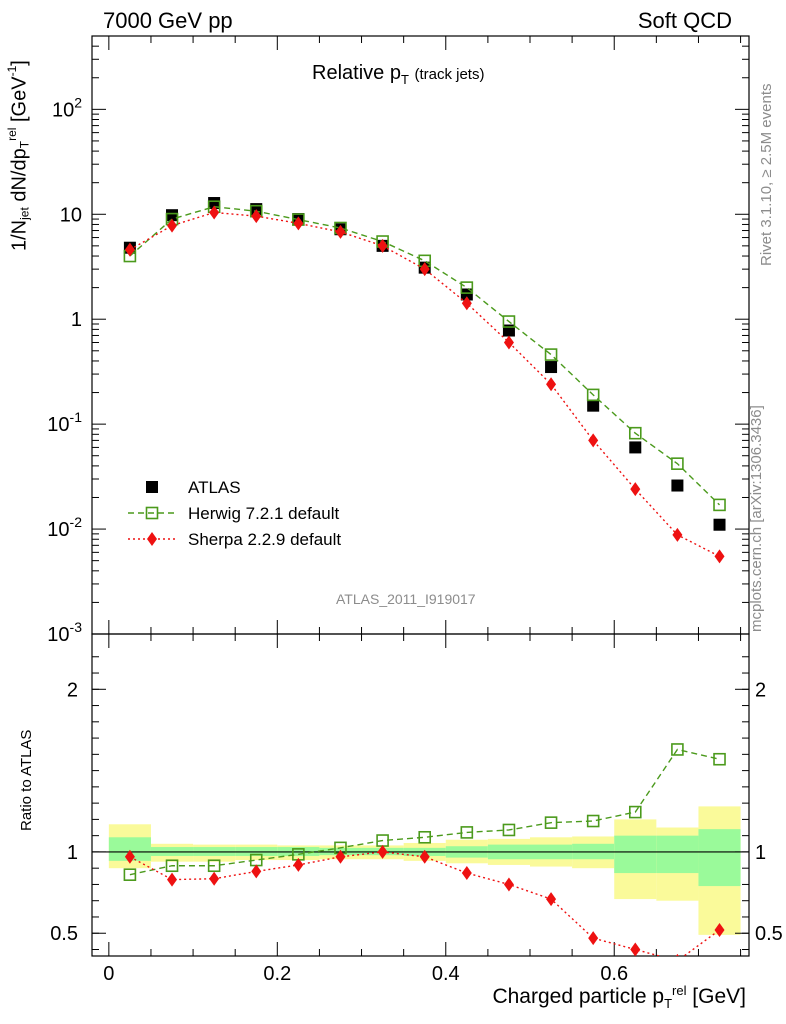 The width and height of the screenshot is (786, 1024). What do you see at coordinates (406, 599) in the screenshot?
I see `analysis-id: ATLAS_2011_I919017` at bounding box center [406, 599].